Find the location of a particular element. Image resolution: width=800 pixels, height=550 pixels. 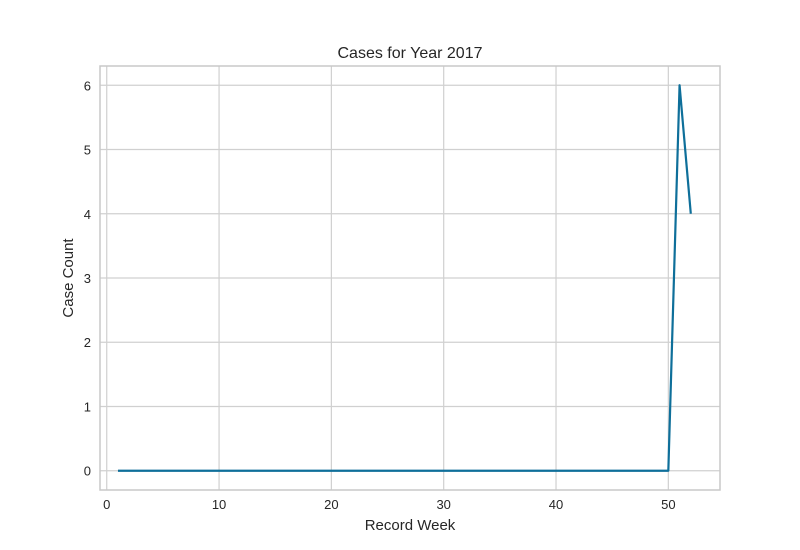

y-tick-label: 3 is located at coordinates (87, 278).